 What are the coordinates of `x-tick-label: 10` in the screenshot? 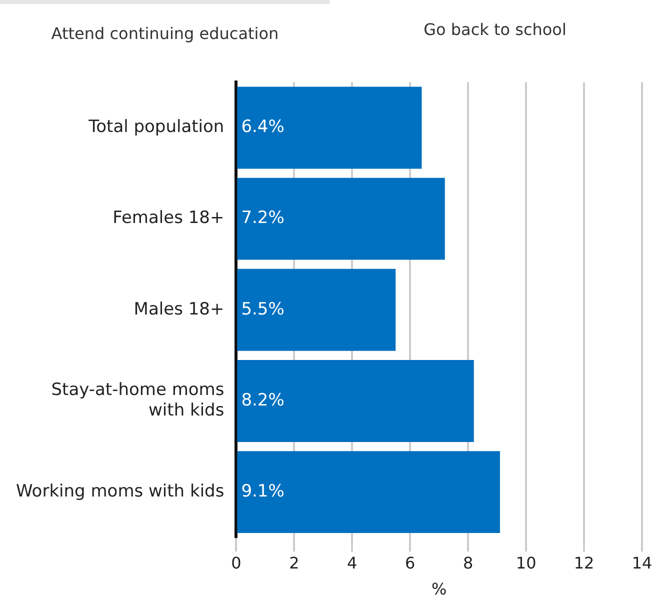 It's located at (526, 562).